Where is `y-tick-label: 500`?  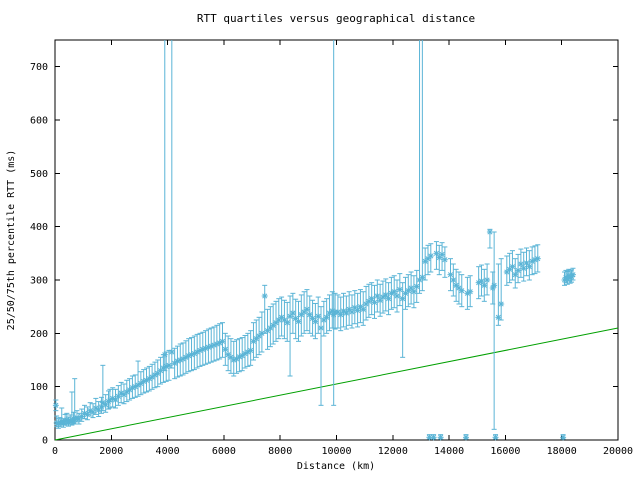
y-tick-label: 500 is located at coordinates (39, 174).